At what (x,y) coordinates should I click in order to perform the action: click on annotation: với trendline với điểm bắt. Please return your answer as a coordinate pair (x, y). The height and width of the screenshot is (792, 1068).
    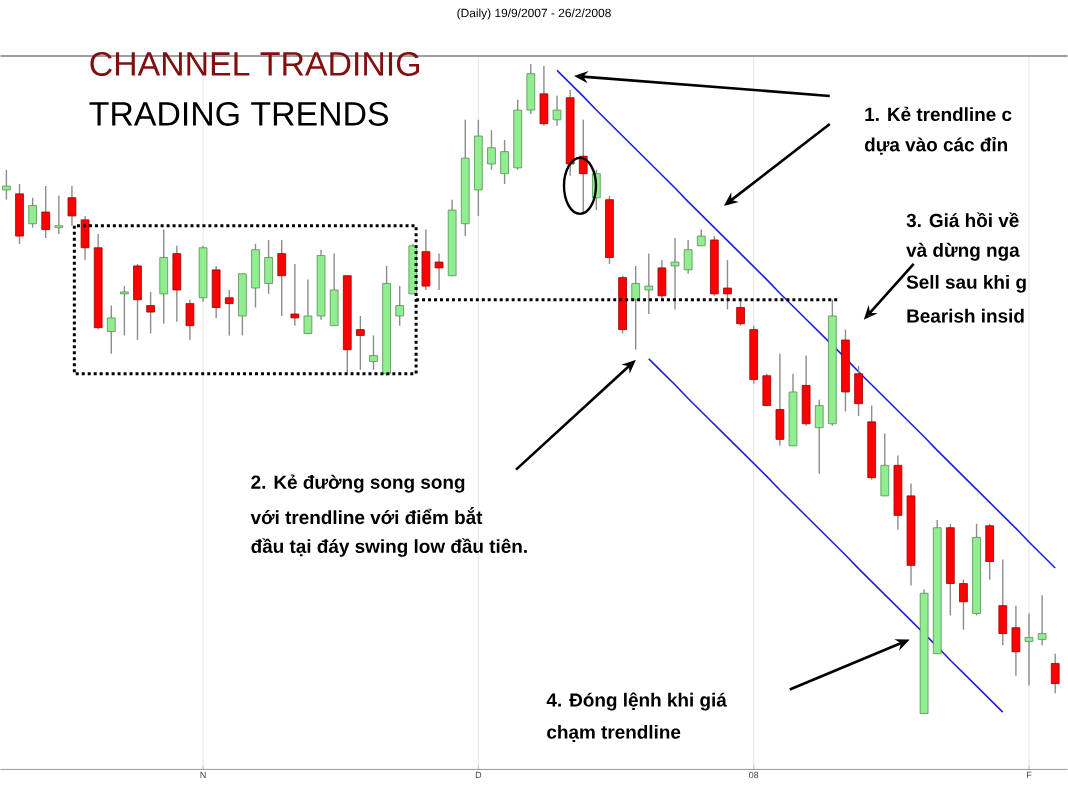
    Looking at the image, I should click on (366, 516).